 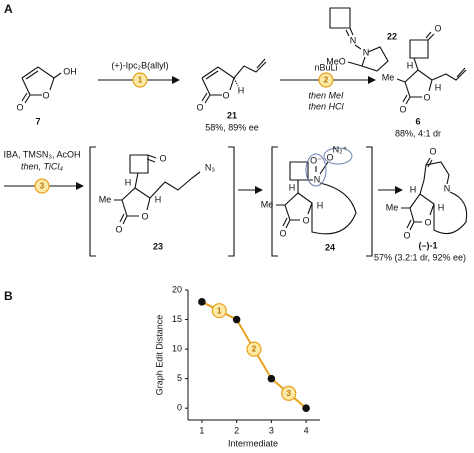 I want to click on y-tick-label: 10, so click(x=177, y=348).